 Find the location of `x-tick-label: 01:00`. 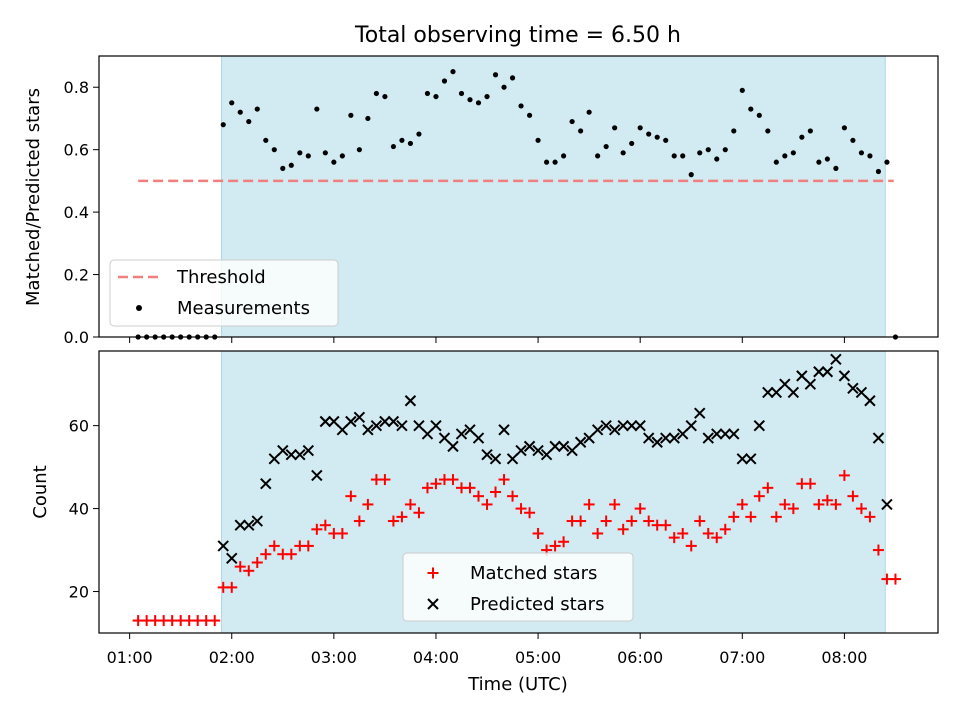

x-tick-label: 01:00 is located at coordinates (130, 657).